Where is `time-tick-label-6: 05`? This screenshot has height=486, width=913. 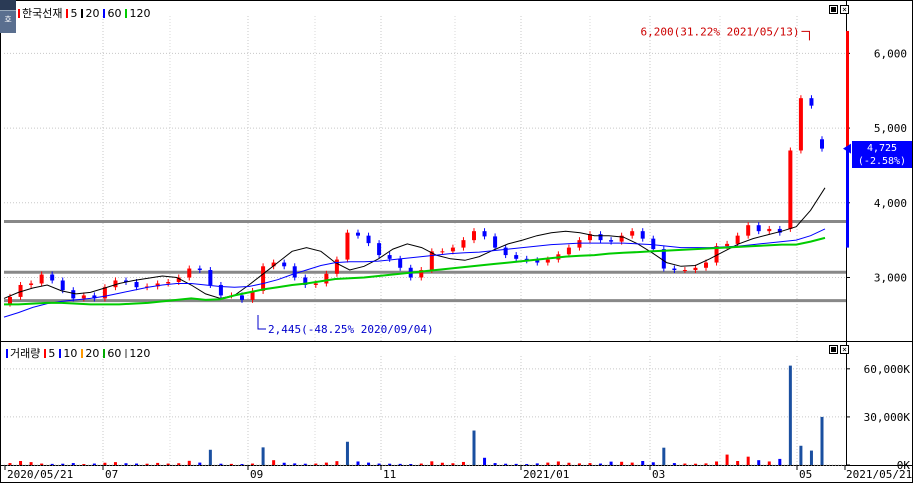
time-tick-label-6: 05 is located at coordinates (805, 474).